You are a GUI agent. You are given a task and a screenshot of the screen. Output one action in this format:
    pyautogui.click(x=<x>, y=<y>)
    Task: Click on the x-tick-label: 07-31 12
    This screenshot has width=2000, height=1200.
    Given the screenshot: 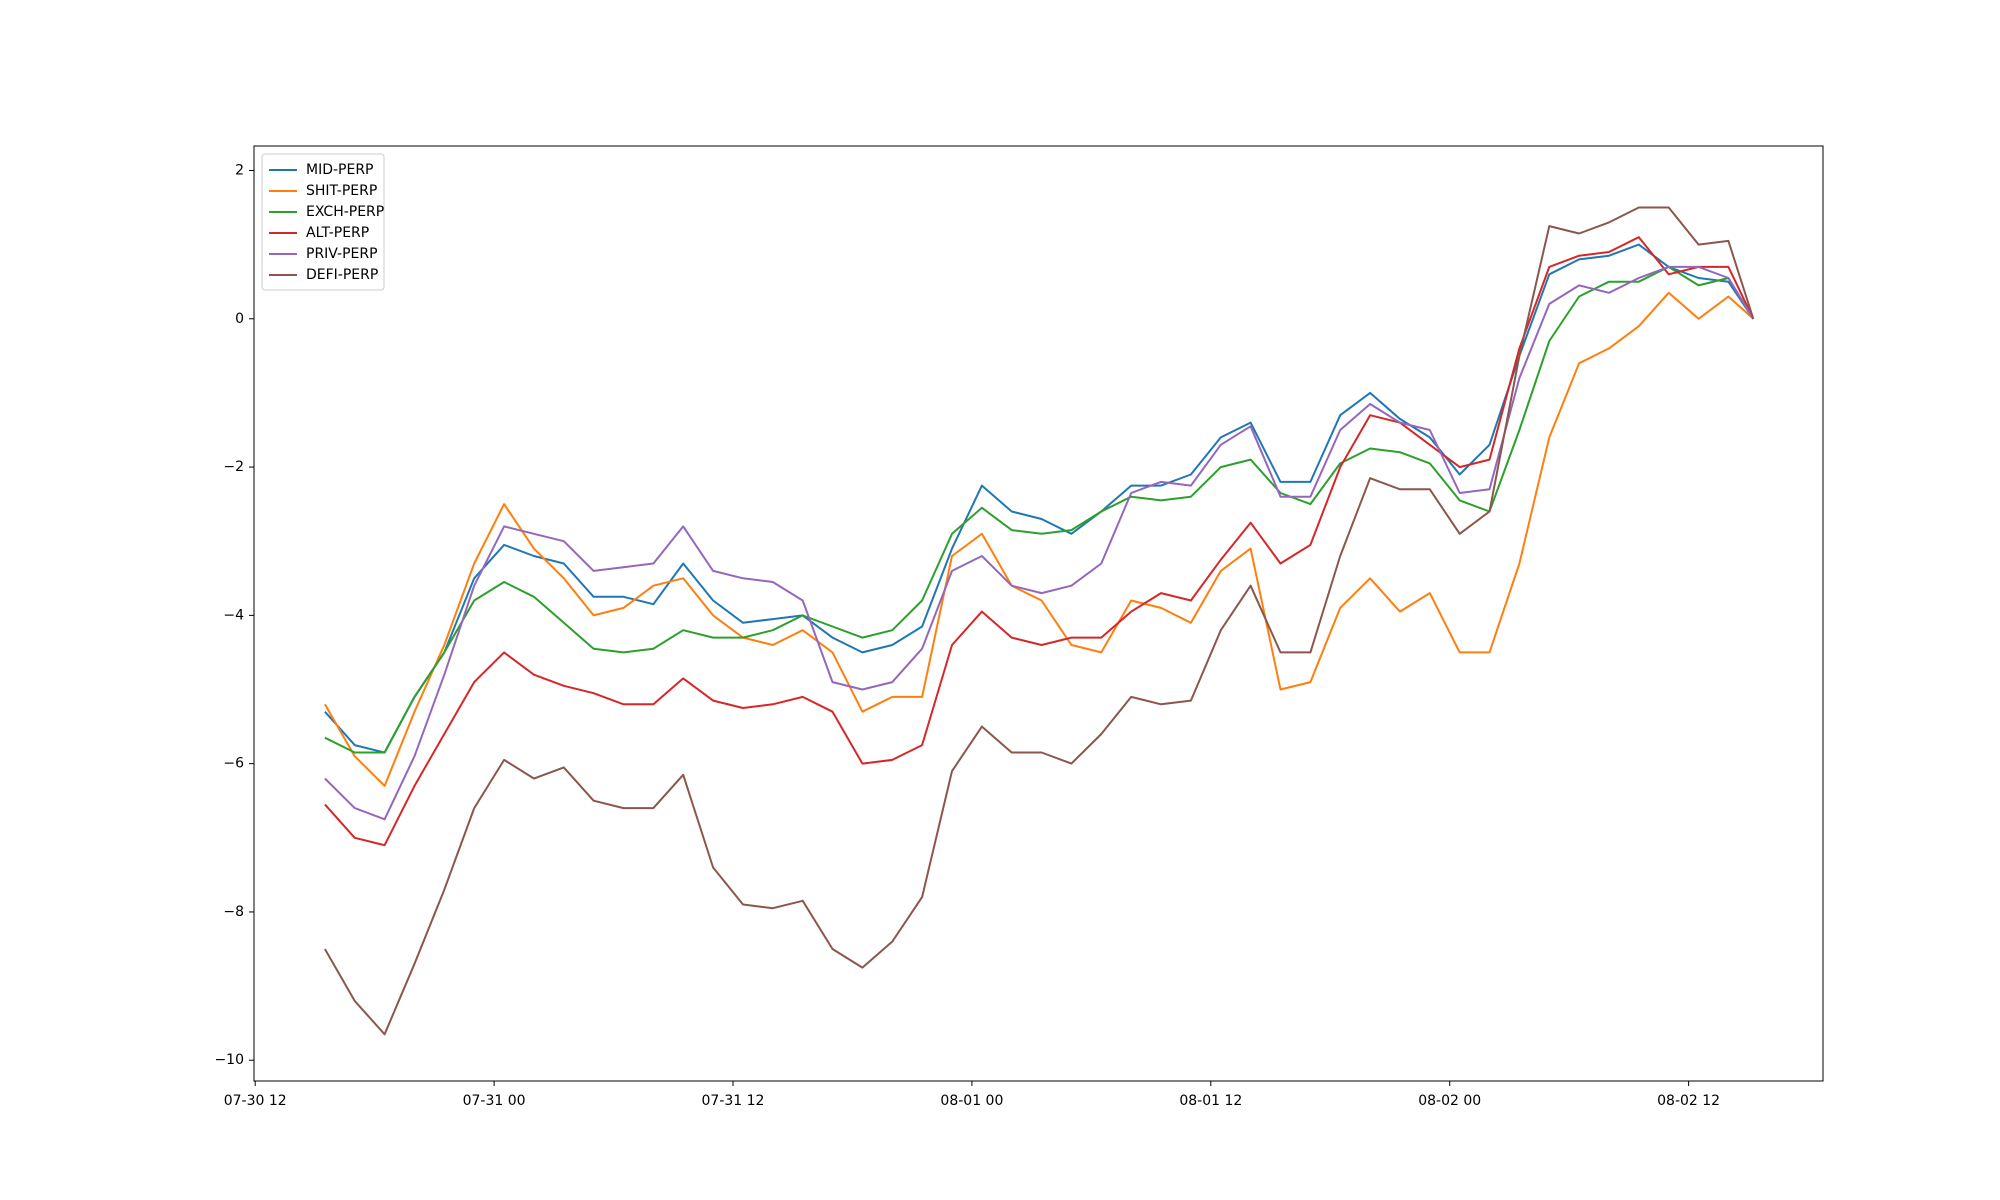 What is the action you would take?
    pyautogui.click(x=733, y=1101)
    